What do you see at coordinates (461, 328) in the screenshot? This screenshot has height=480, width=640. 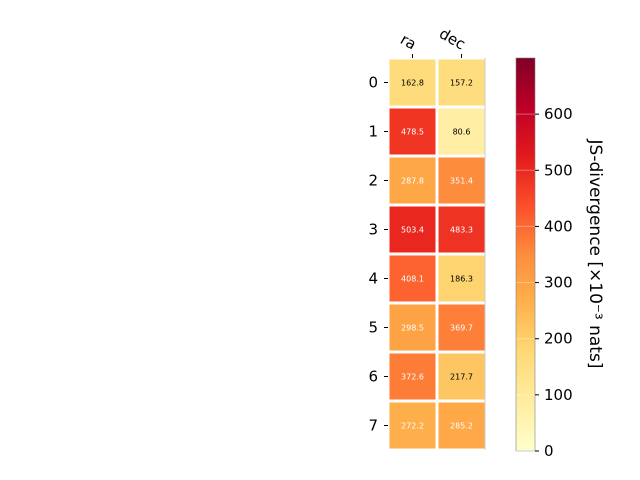 I see `cell-value-label: 369.7` at bounding box center [461, 328].